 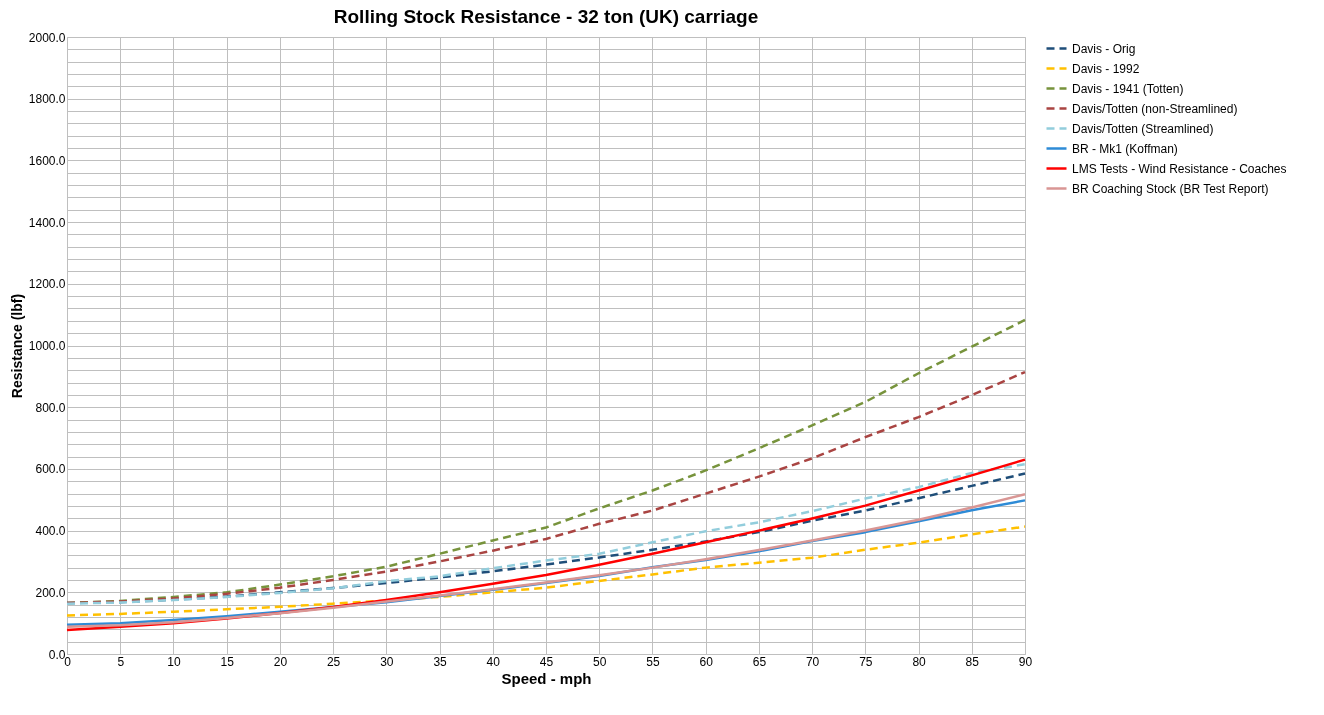 I want to click on legend-label: BR - Mk1 (Koffman), so click(x=1125, y=148).